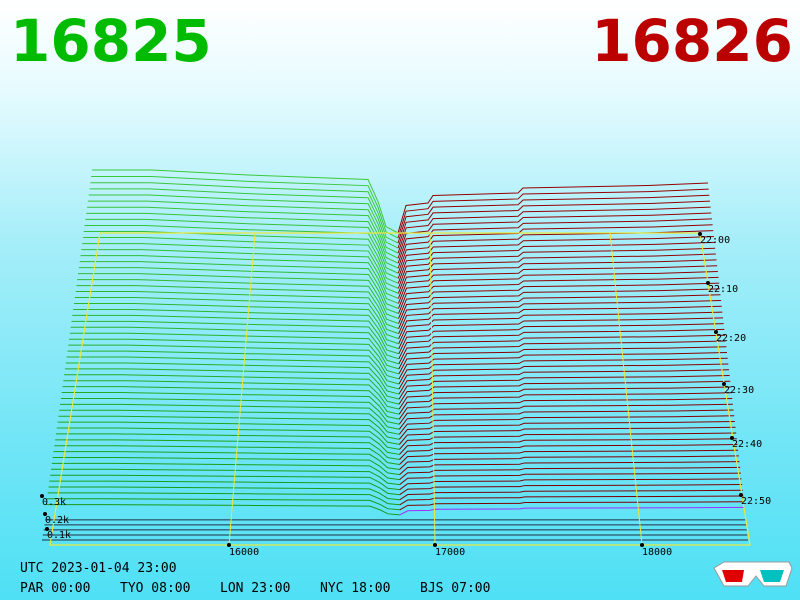  What do you see at coordinates (355, 588) in the screenshot?
I see `clock: NYC 18:00` at bounding box center [355, 588].